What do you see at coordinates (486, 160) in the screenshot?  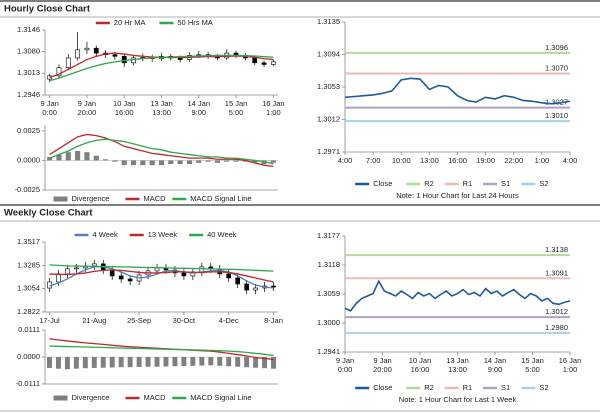 I see `x-tick-label: 19:00` at bounding box center [486, 160].